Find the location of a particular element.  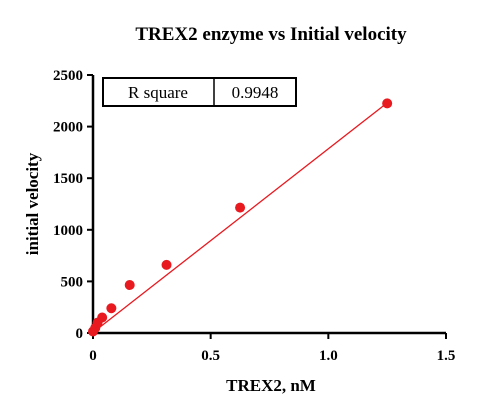

y-tick-label: 1000 is located at coordinates (68, 231).